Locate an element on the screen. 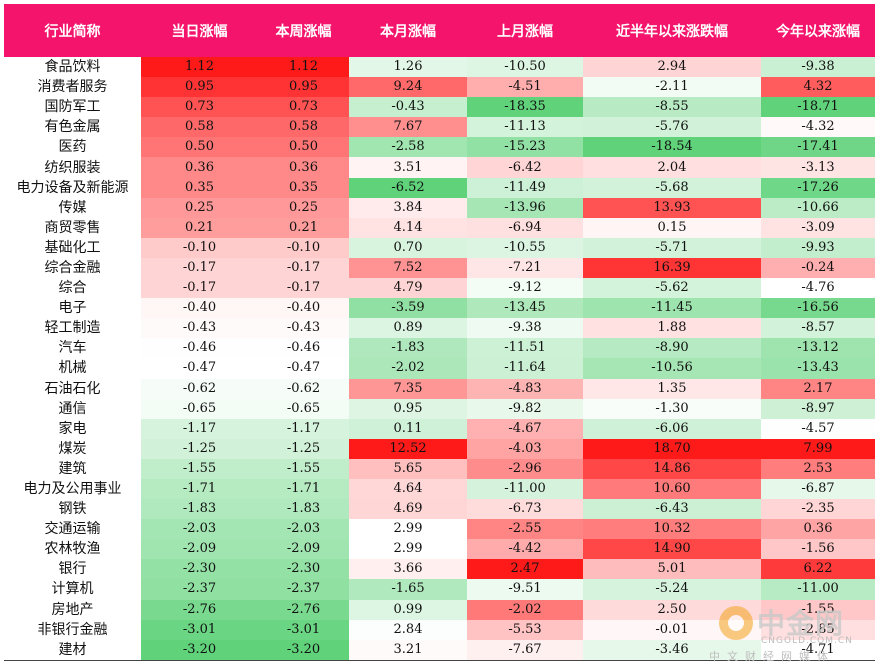 This screenshot has height=670, width=881. value-cell: -5.24 is located at coordinates (672, 589).